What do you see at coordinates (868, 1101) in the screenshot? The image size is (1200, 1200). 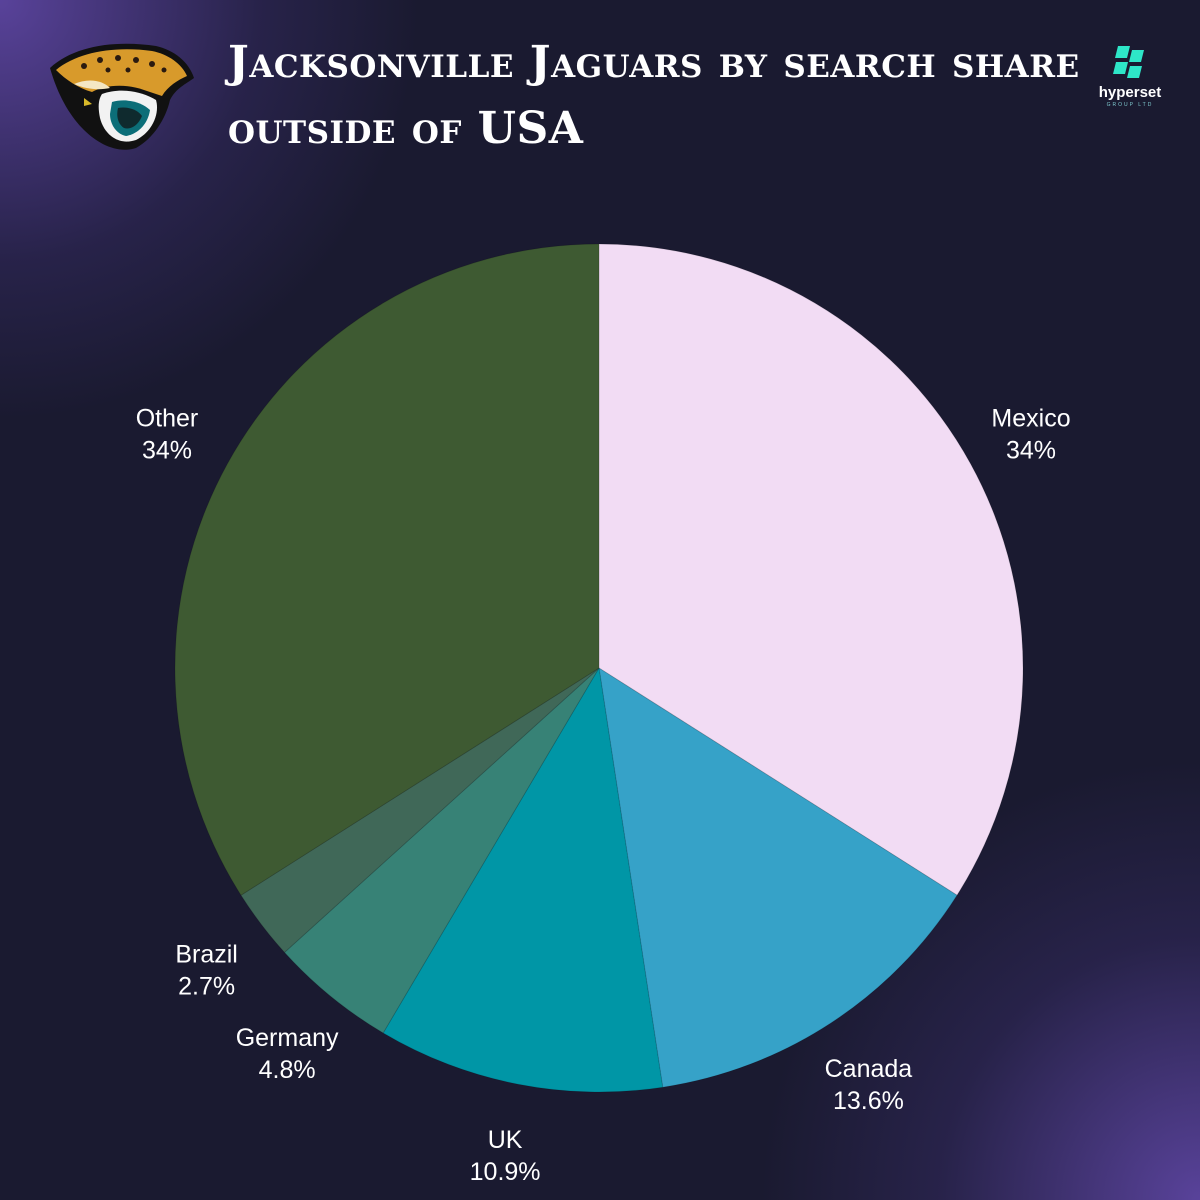 I see `slice-label-value: 13.6%` at bounding box center [868, 1101].